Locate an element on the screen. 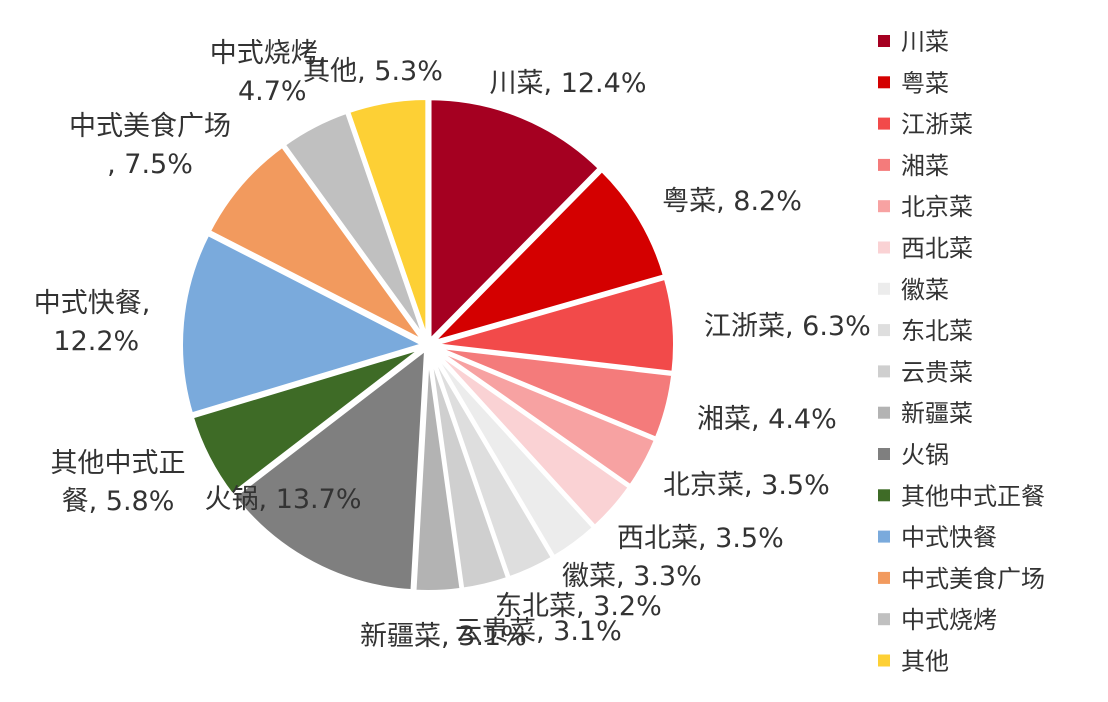 The height and width of the screenshot is (702, 1108). slice-label-12: 其他中式正餐, 5.8% is located at coordinates (118, 482).